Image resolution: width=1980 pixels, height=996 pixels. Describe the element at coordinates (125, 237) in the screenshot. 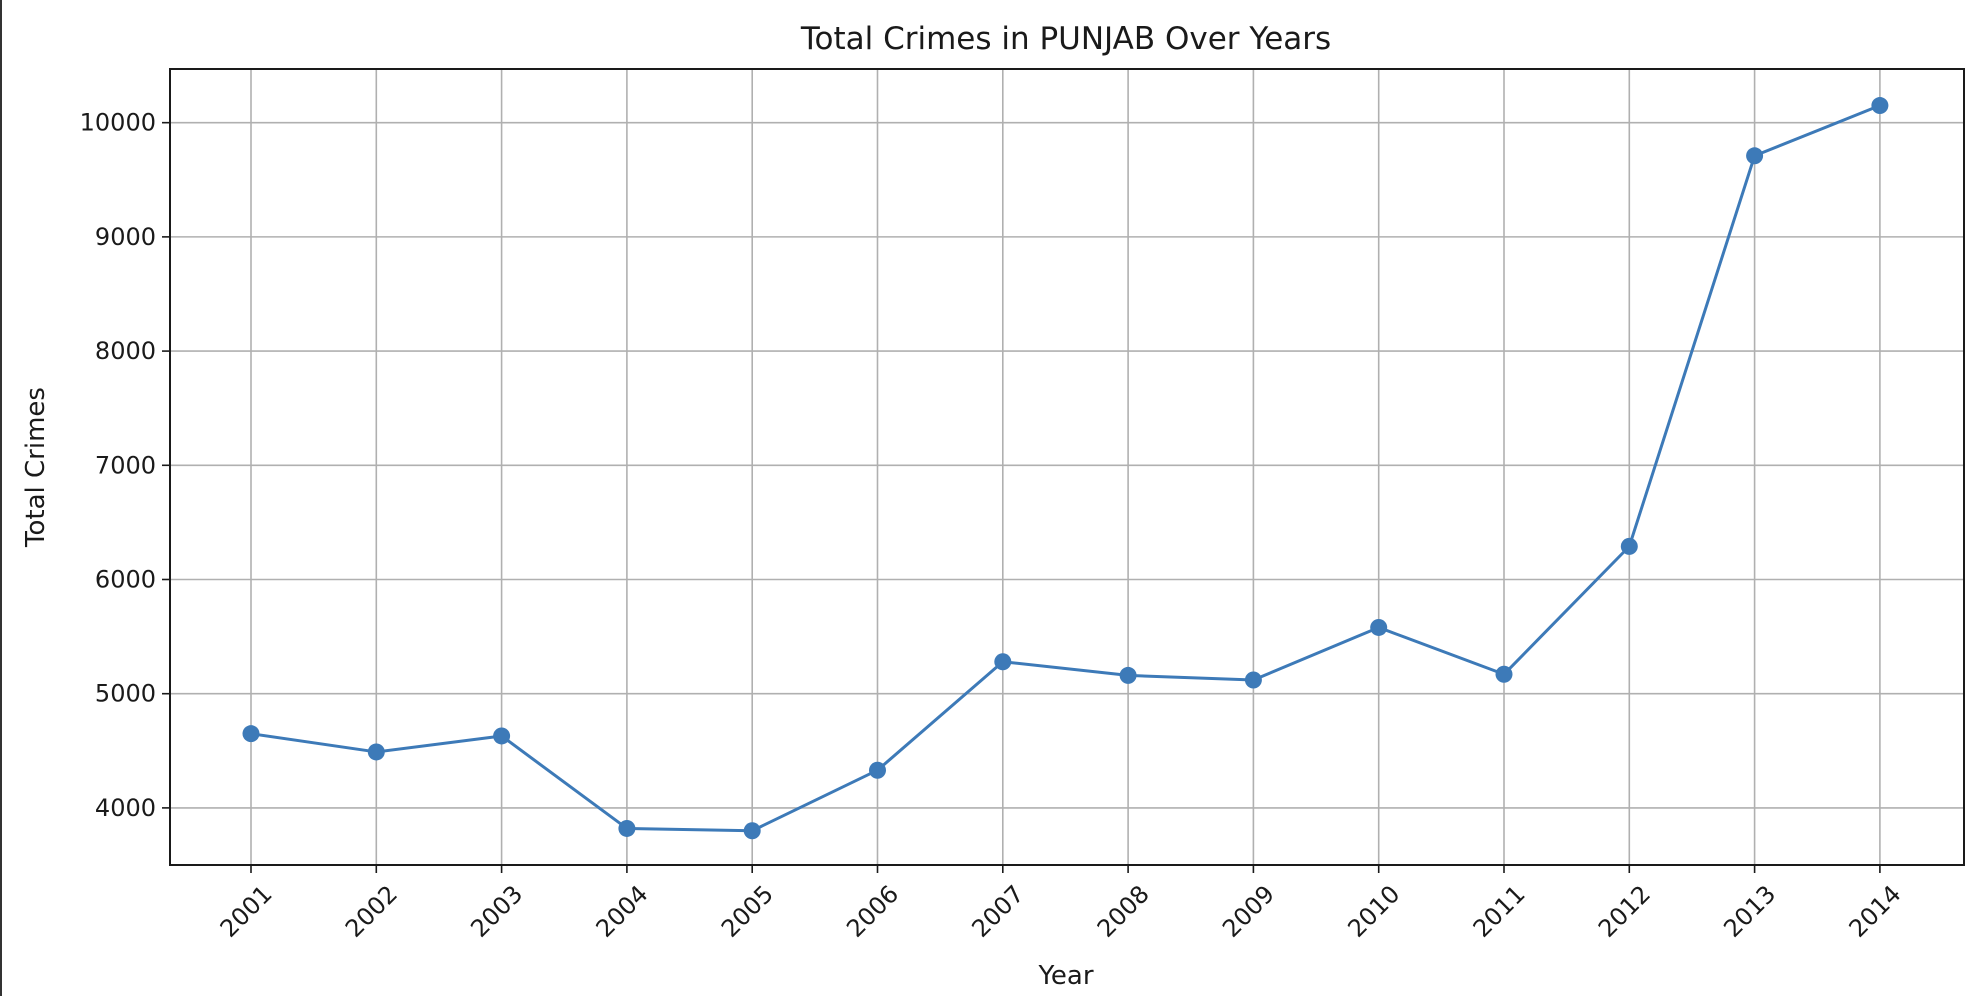

I see `y-tick-label: 9000` at that location.